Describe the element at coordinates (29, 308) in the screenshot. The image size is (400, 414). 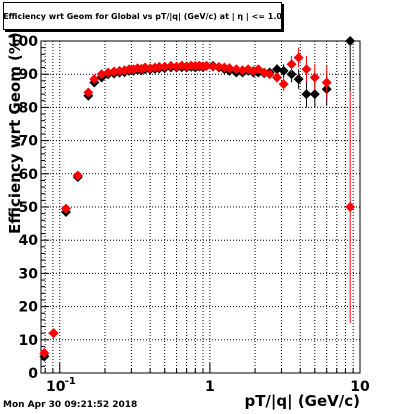
I see `y-tick-label: 20` at that location.